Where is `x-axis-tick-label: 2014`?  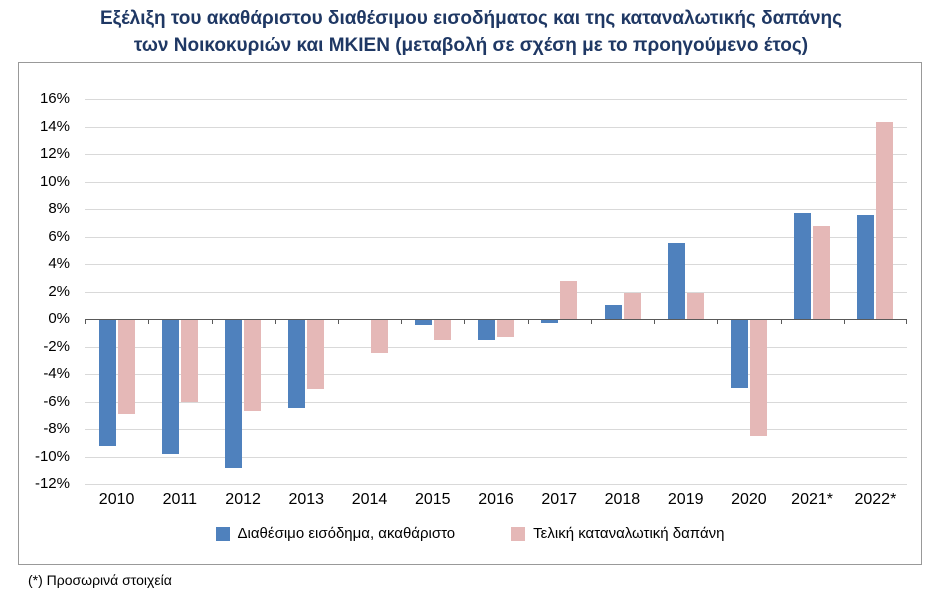
x-axis-tick-label: 2014 is located at coordinates (369, 499).